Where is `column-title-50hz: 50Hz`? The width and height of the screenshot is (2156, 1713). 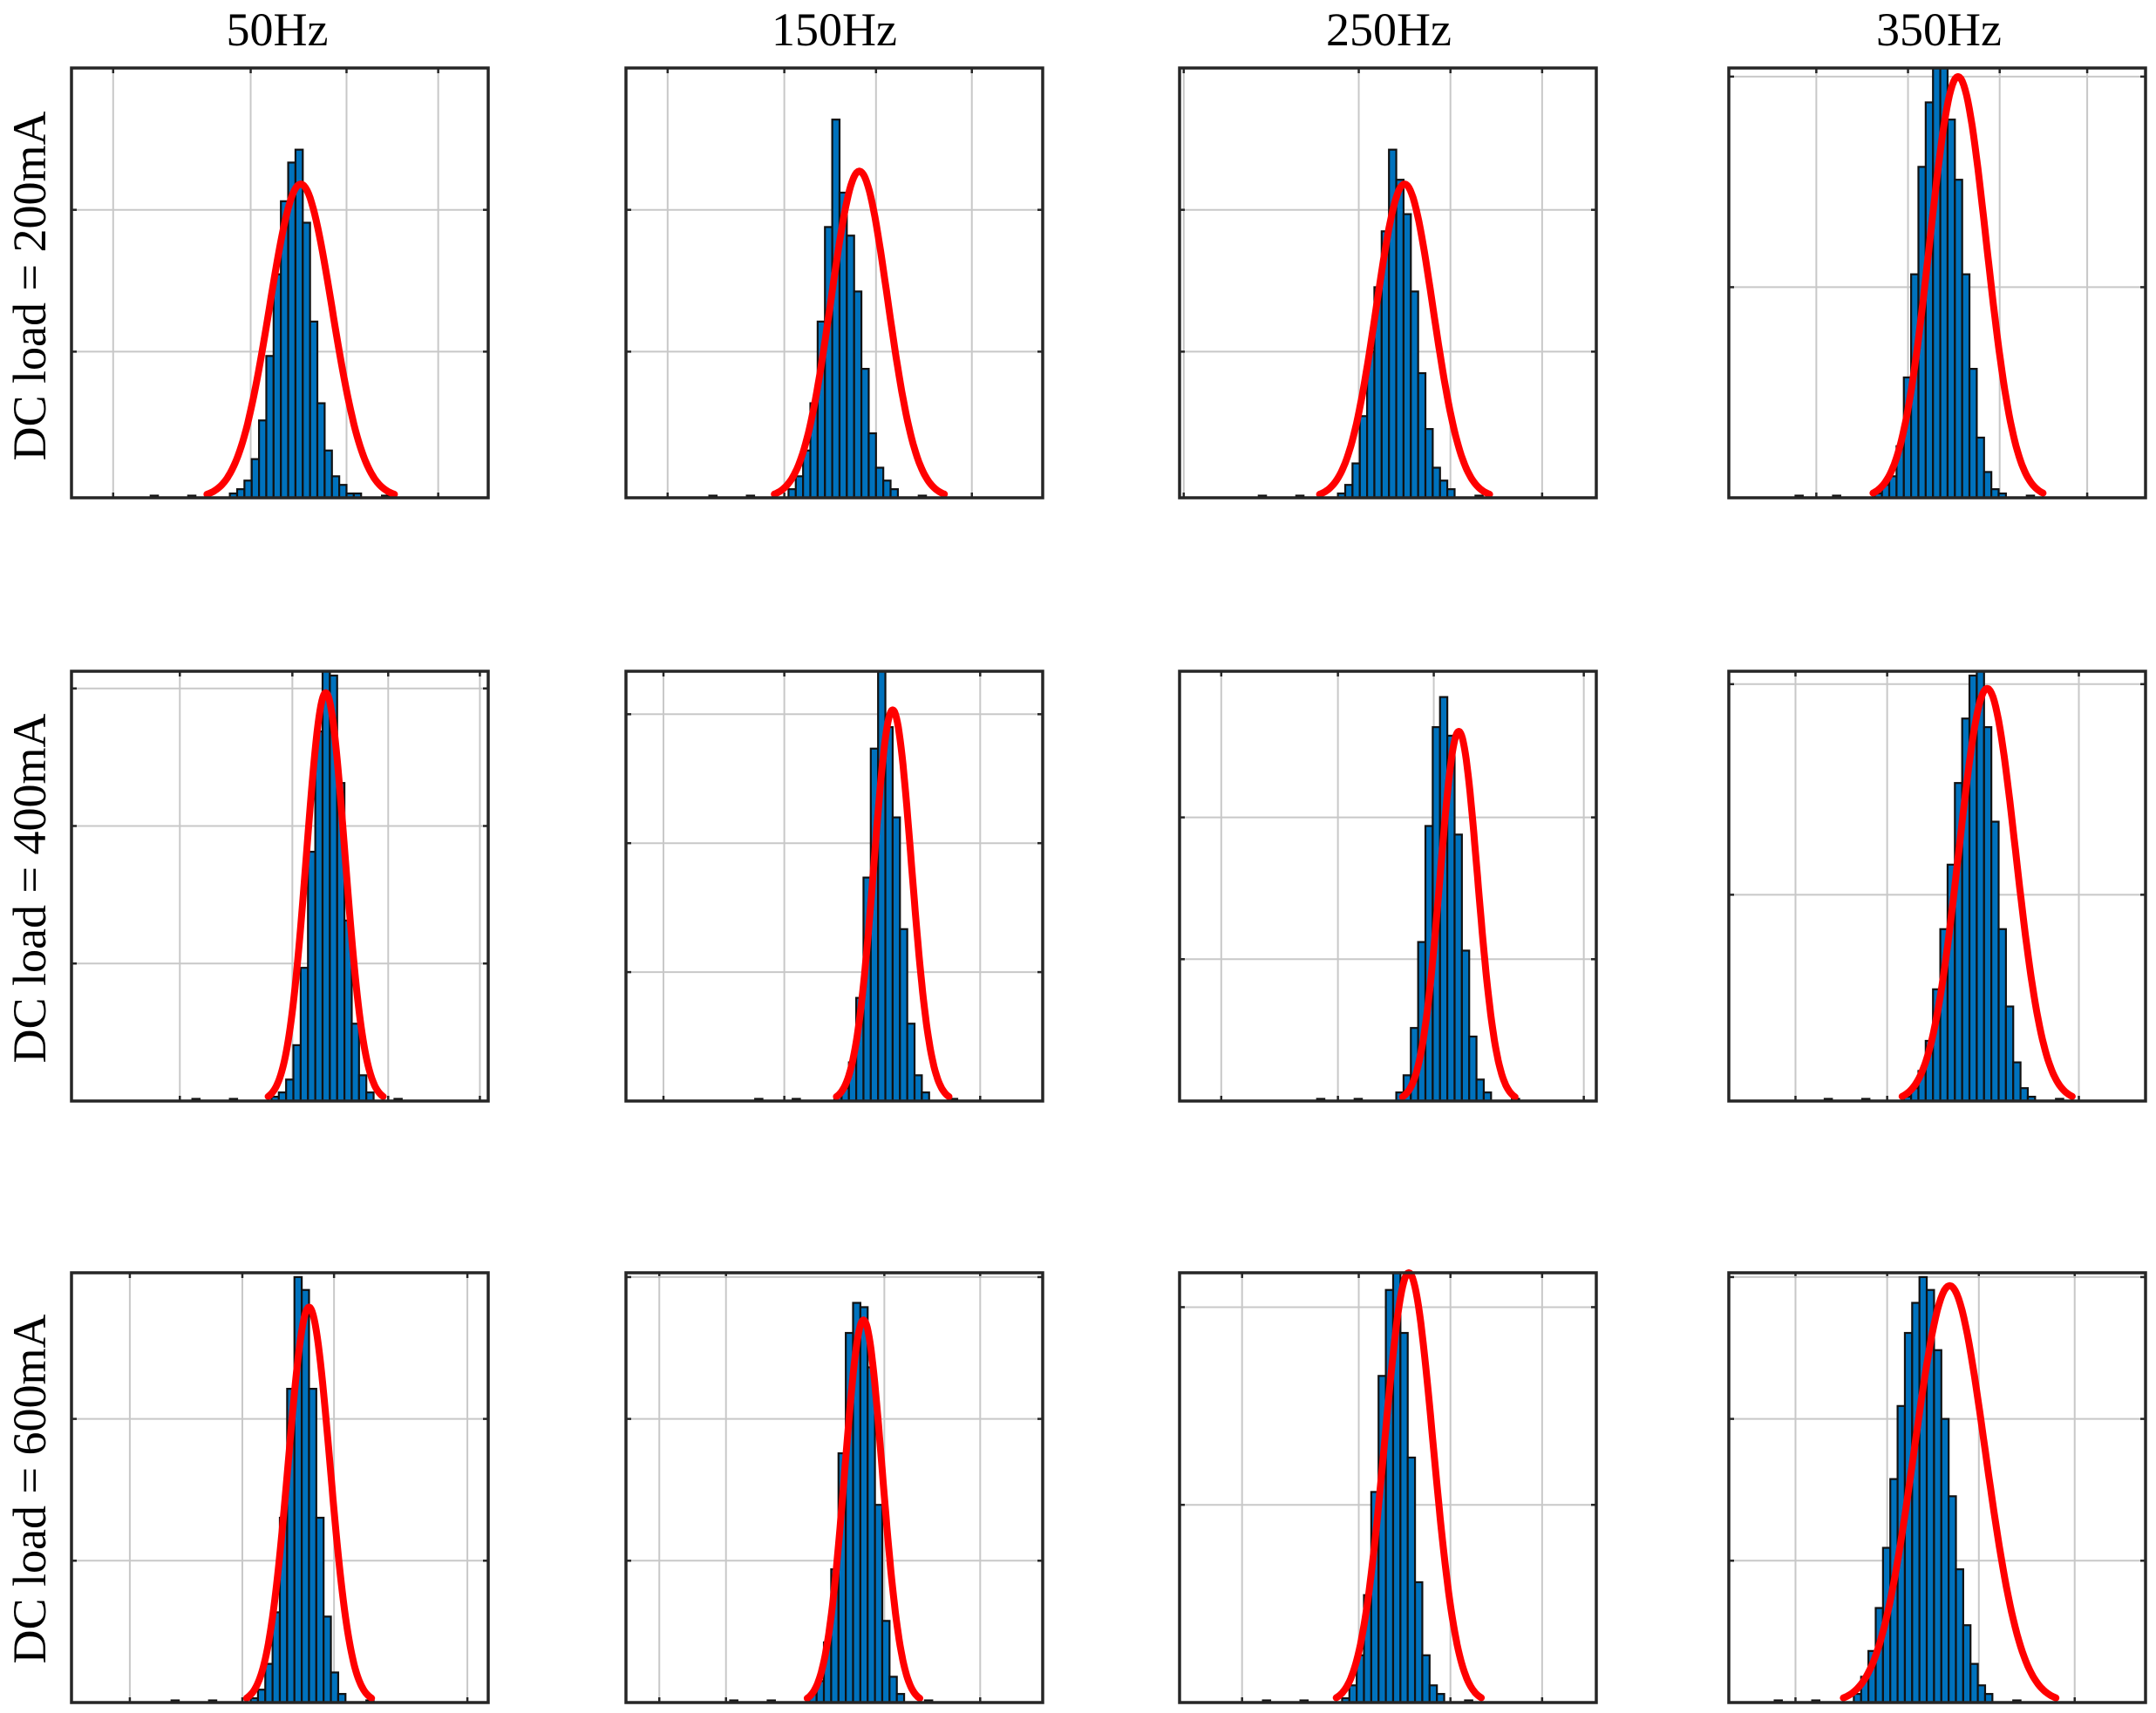 column-title-50hz: 50Hz is located at coordinates (278, 29).